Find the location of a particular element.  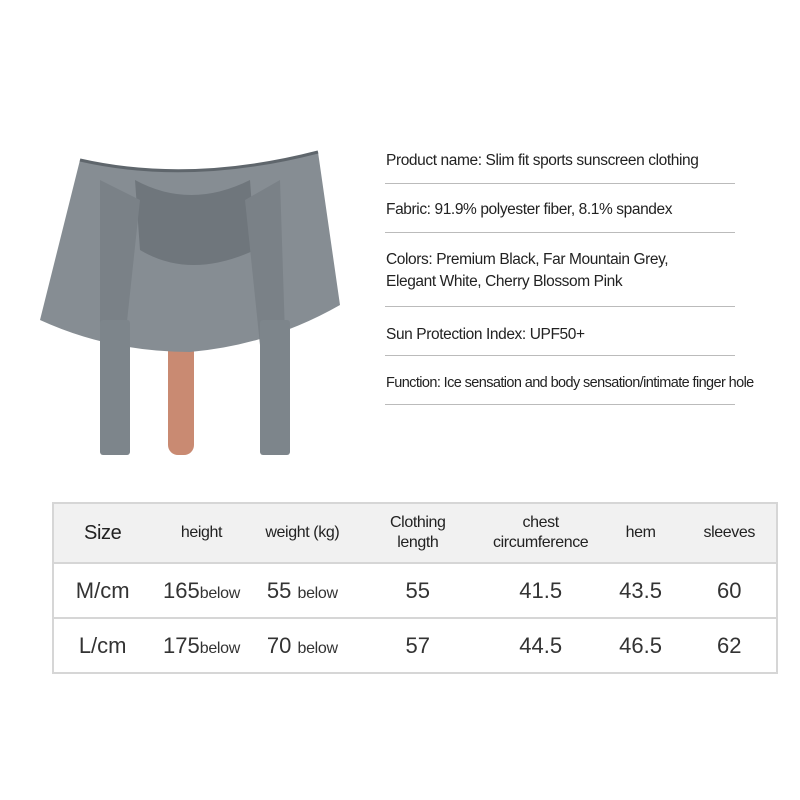

cell-sleeves: 60 is located at coordinates (729, 590).